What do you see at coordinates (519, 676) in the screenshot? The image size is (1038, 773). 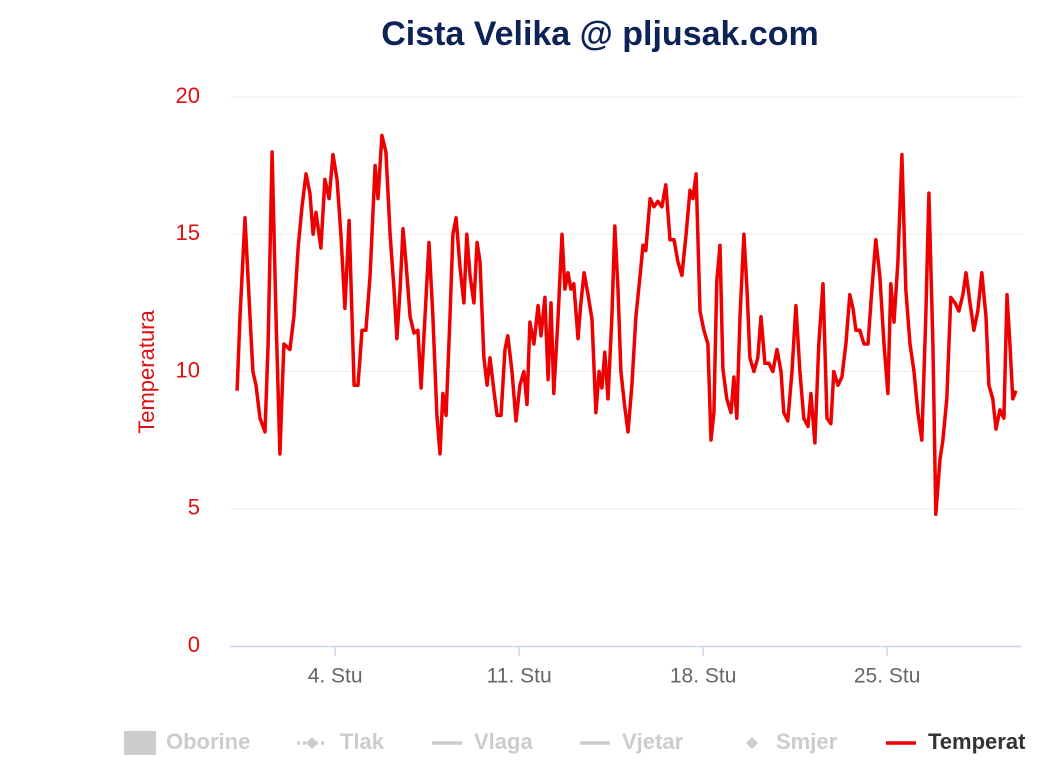 I see `x-tick-label: 11. Stu` at bounding box center [519, 676].